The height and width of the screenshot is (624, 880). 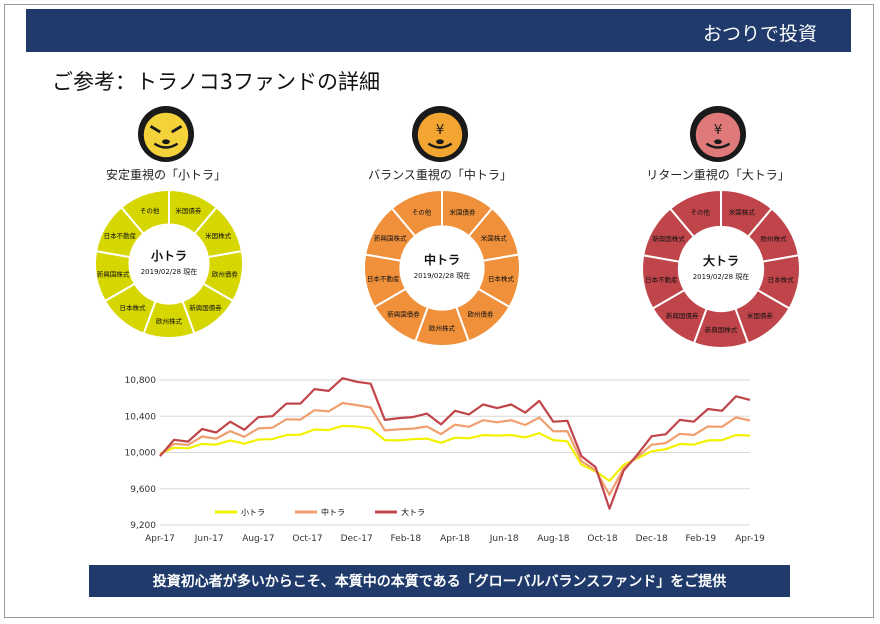 What do you see at coordinates (141, 417) in the screenshot?
I see `y-tick-label: 10,400` at bounding box center [141, 417].